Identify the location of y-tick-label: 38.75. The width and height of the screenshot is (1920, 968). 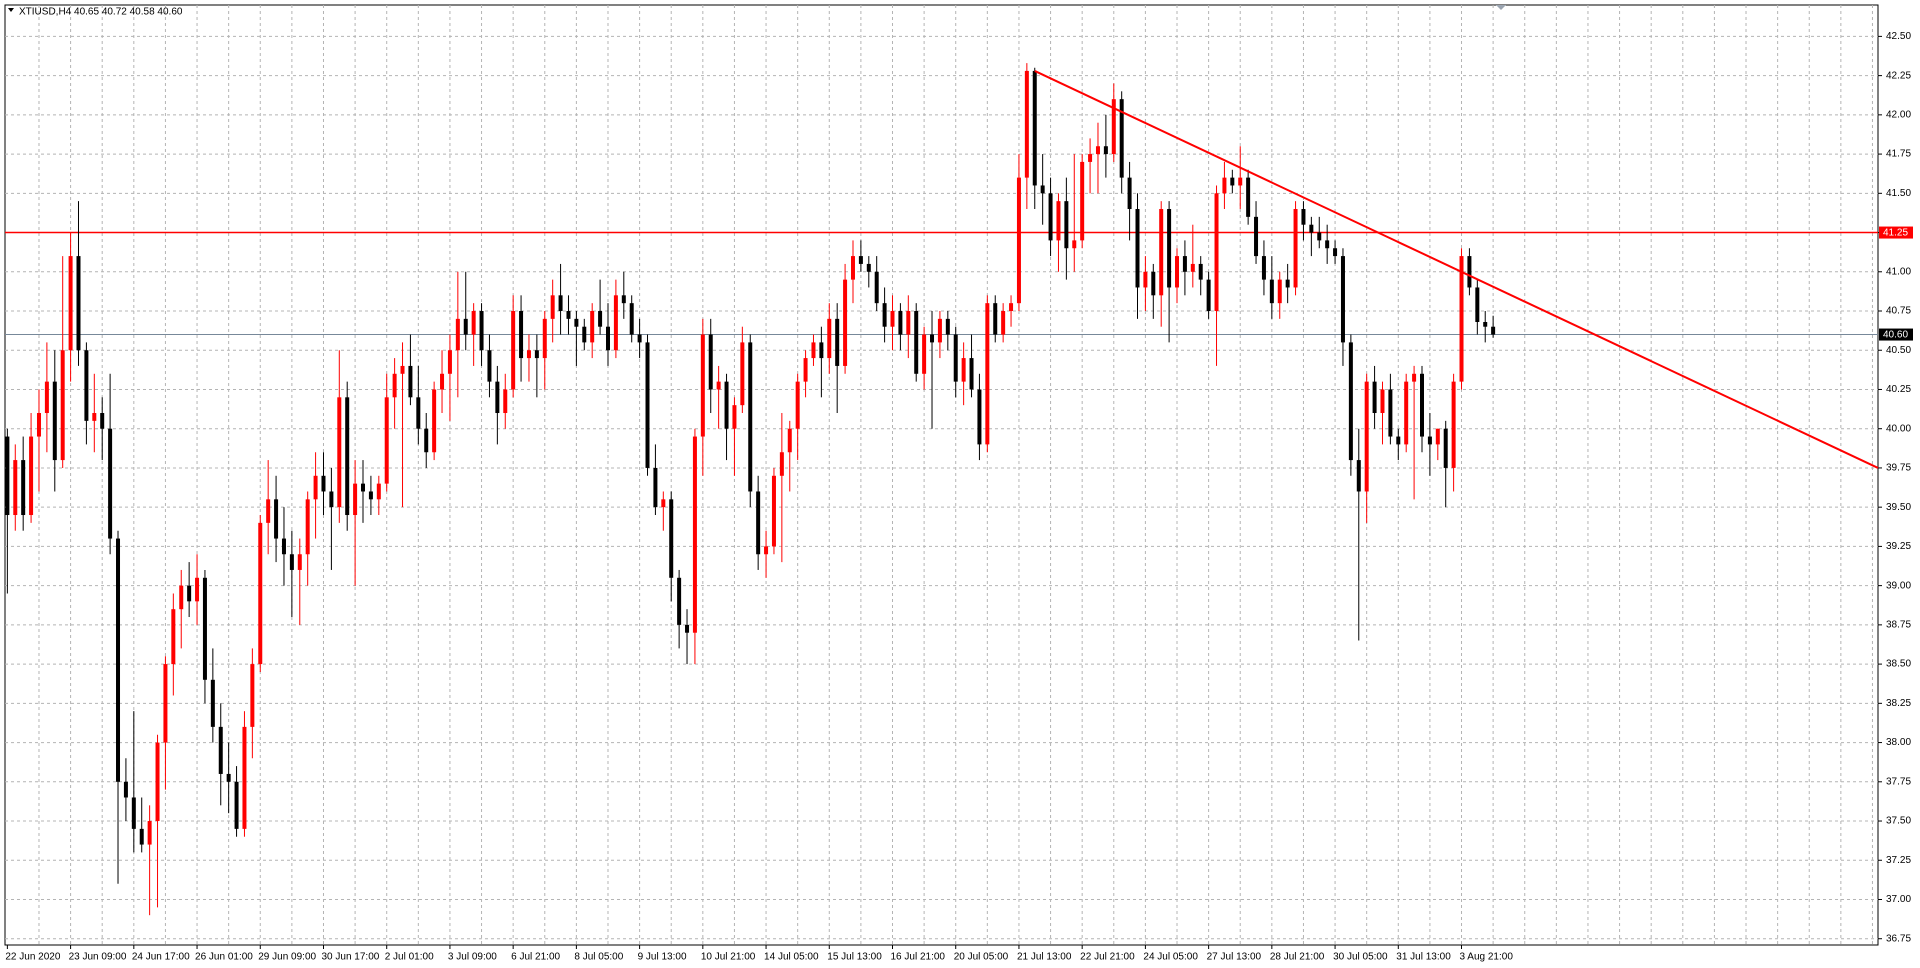
(1898, 625).